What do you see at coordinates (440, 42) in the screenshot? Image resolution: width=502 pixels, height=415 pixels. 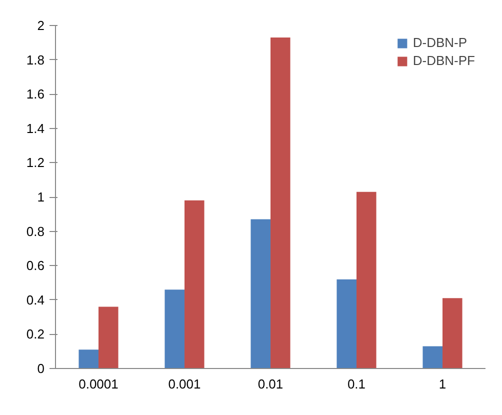 I see `legend-label: D-DBN-P` at bounding box center [440, 42].